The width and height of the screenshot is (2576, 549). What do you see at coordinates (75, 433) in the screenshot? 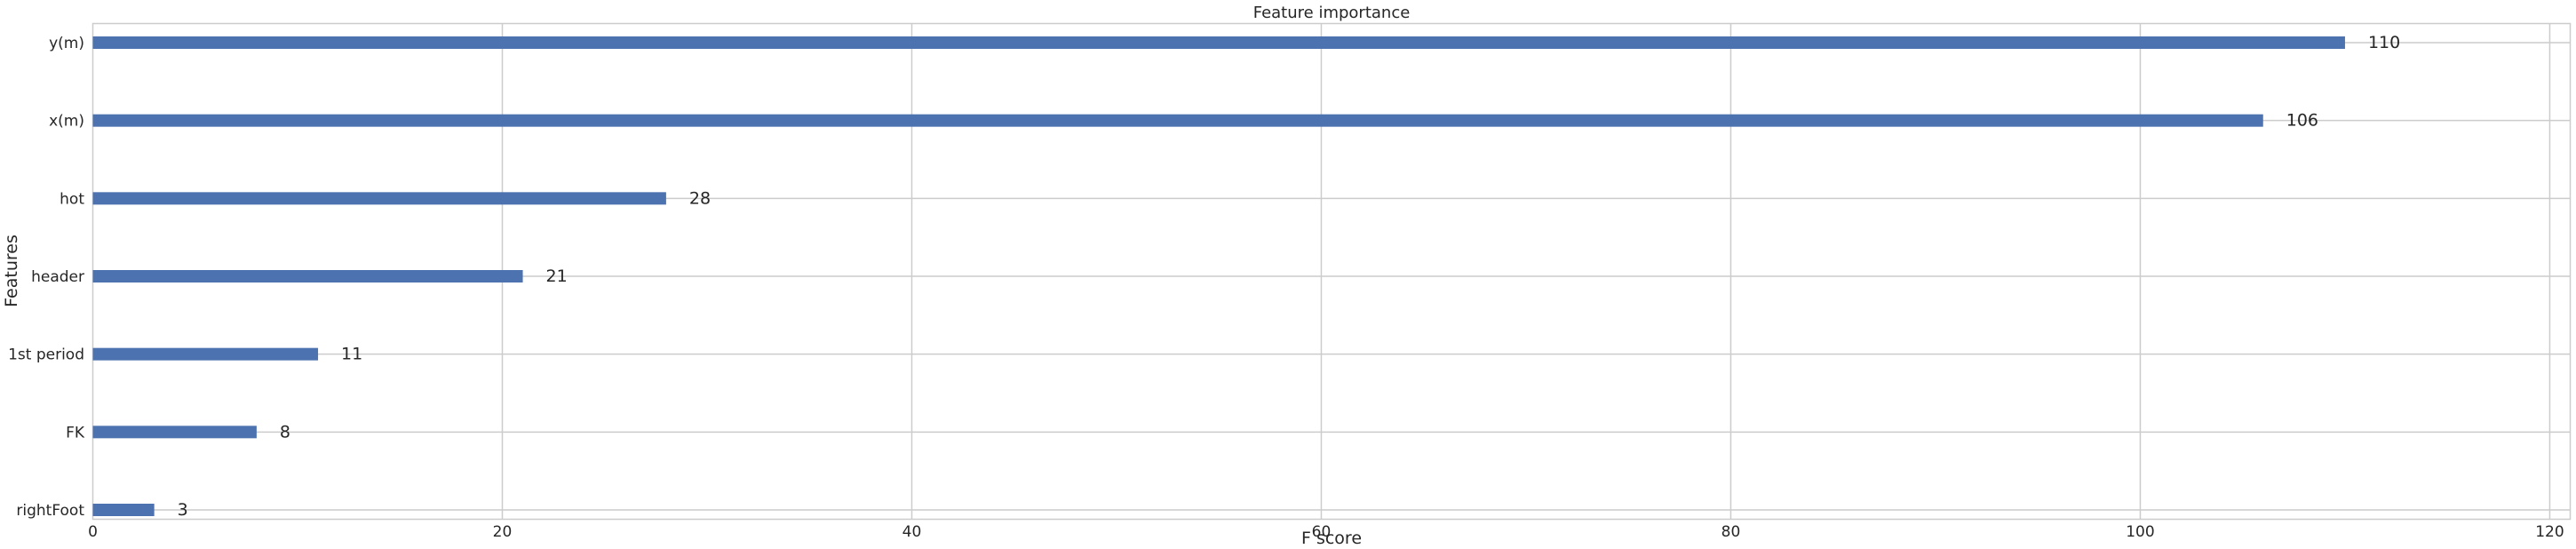
I see `y-tick-label: FK` at bounding box center [75, 433].